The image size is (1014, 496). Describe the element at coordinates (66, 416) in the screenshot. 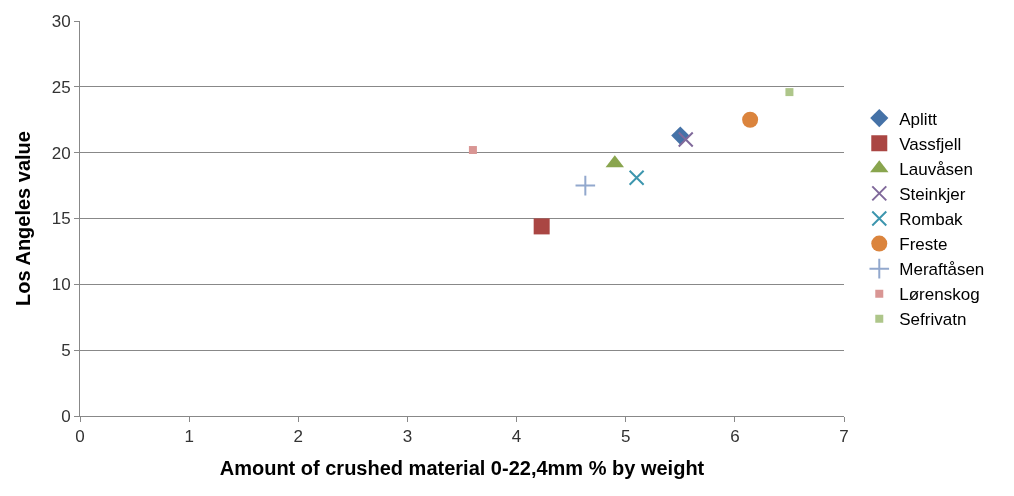

I see `y-tick-label: 0` at that location.